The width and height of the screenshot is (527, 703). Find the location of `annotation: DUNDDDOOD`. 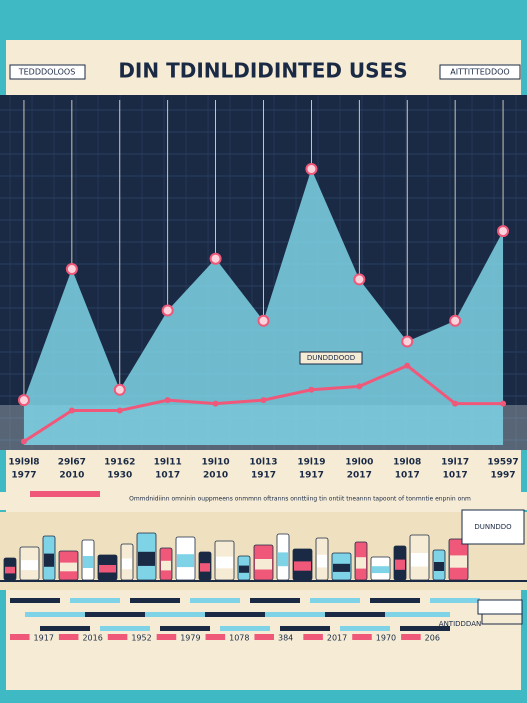

annotation: DUNDDDOOD is located at coordinates (331, 358).